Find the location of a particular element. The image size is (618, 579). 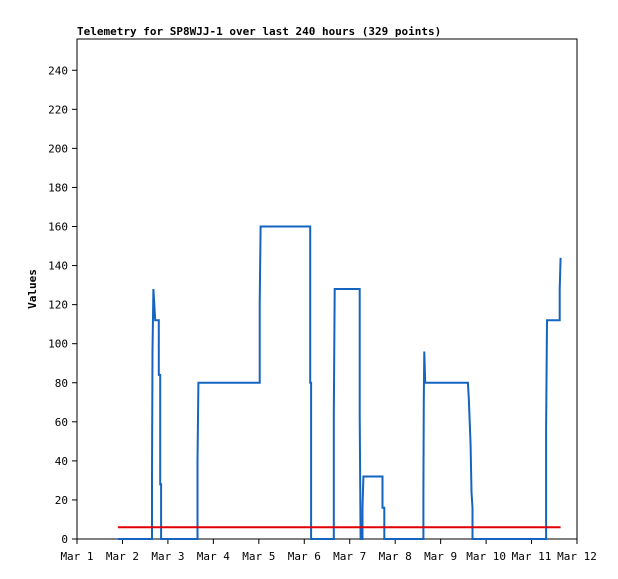

x-tick-label: Mar 7 is located at coordinates (349, 556).